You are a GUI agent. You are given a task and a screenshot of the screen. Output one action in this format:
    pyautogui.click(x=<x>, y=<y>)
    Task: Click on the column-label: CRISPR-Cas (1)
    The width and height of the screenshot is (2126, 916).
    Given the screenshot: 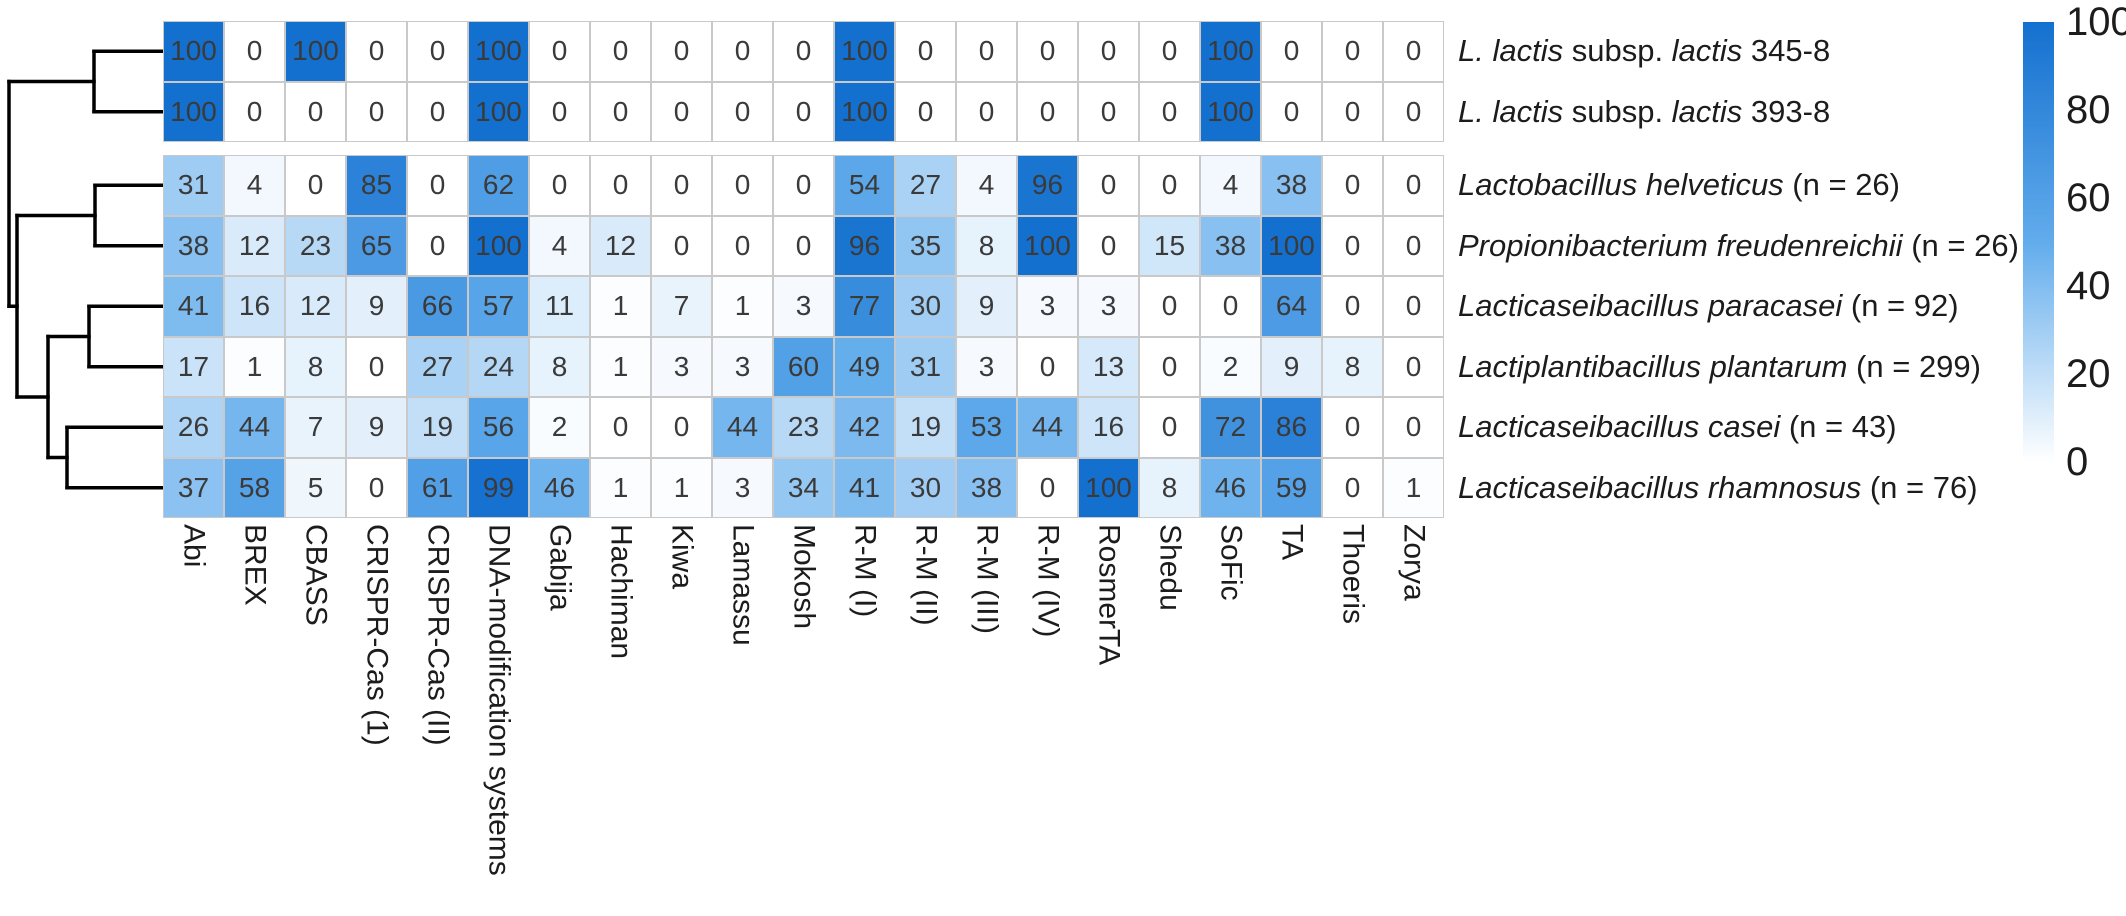 What is the action you would take?
    pyautogui.click(x=377, y=635)
    